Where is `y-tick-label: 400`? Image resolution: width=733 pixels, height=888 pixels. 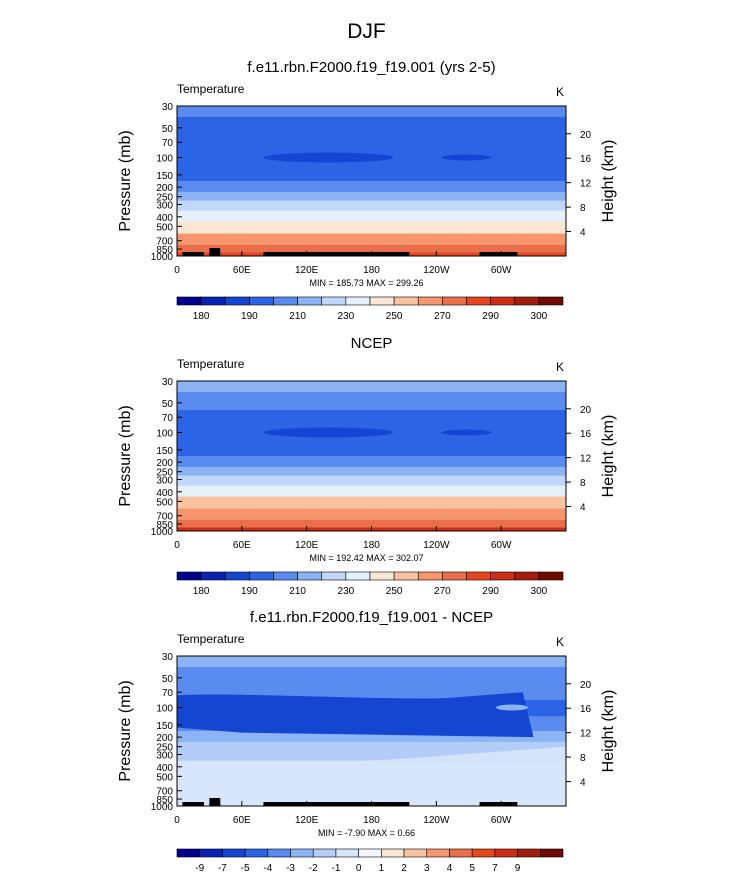
y-tick-label: 400 is located at coordinates (164, 768).